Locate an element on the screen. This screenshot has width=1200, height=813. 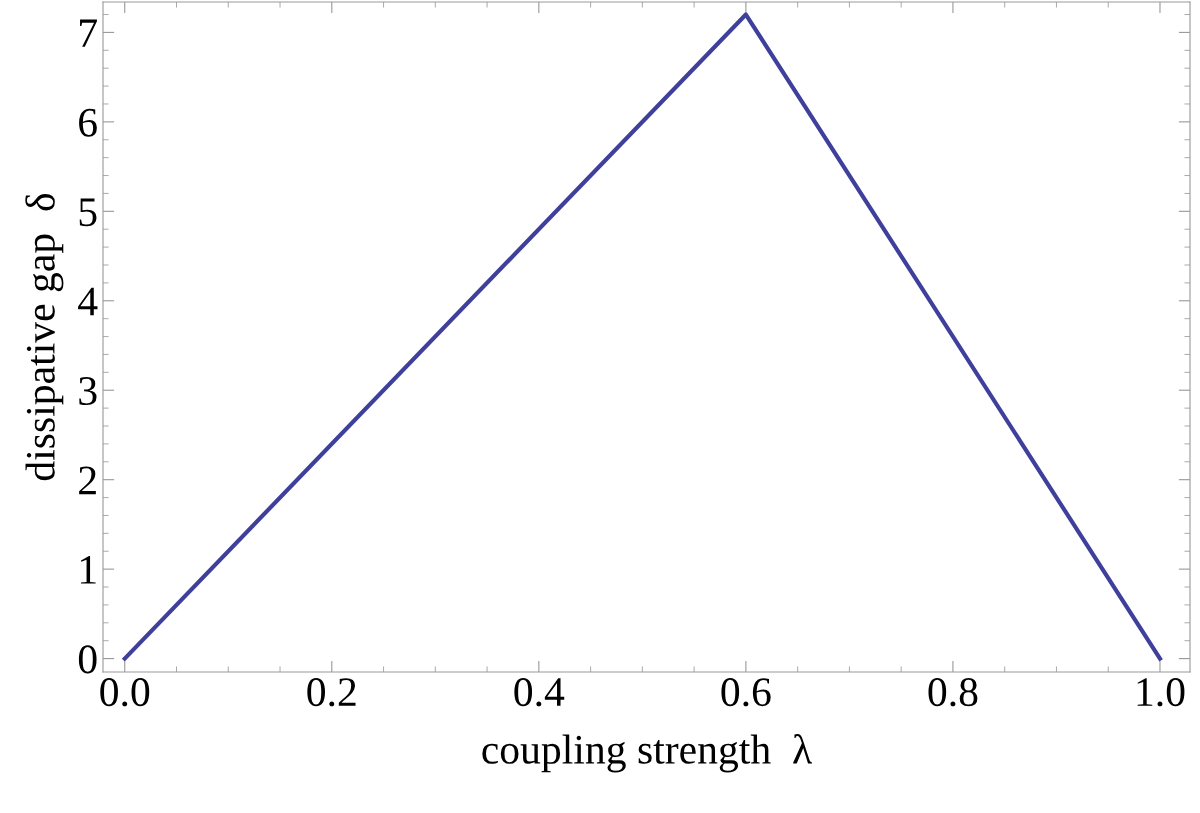
y-tick-label: 5 is located at coordinates (88, 212).